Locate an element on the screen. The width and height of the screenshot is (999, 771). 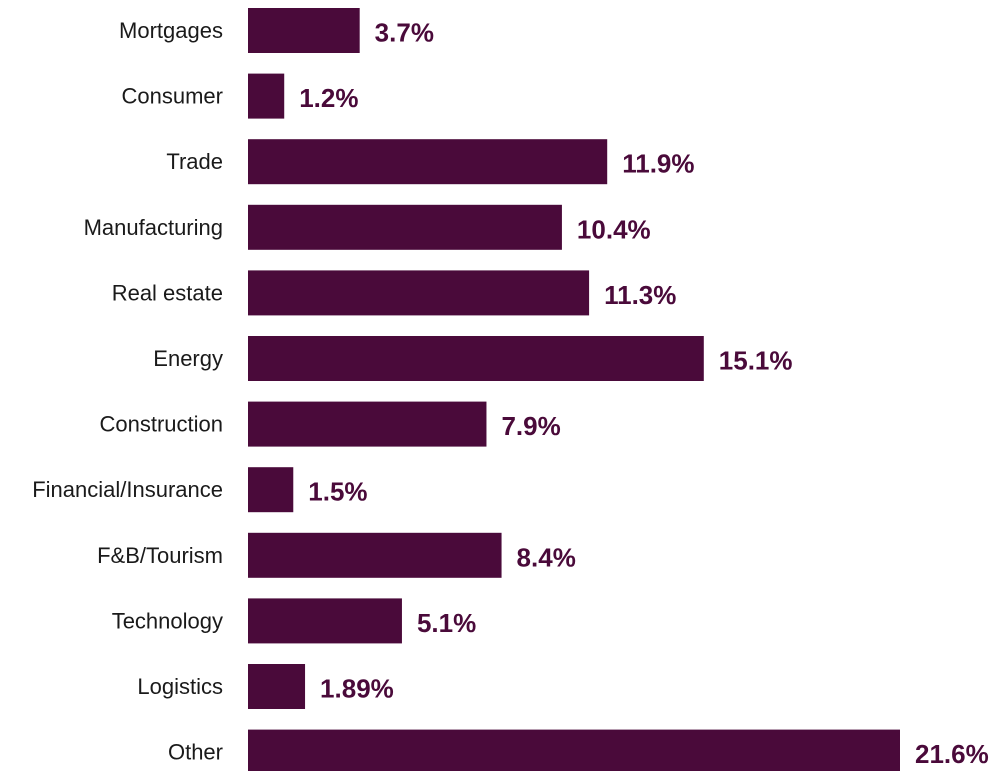
bar-technology is located at coordinates (325, 621).